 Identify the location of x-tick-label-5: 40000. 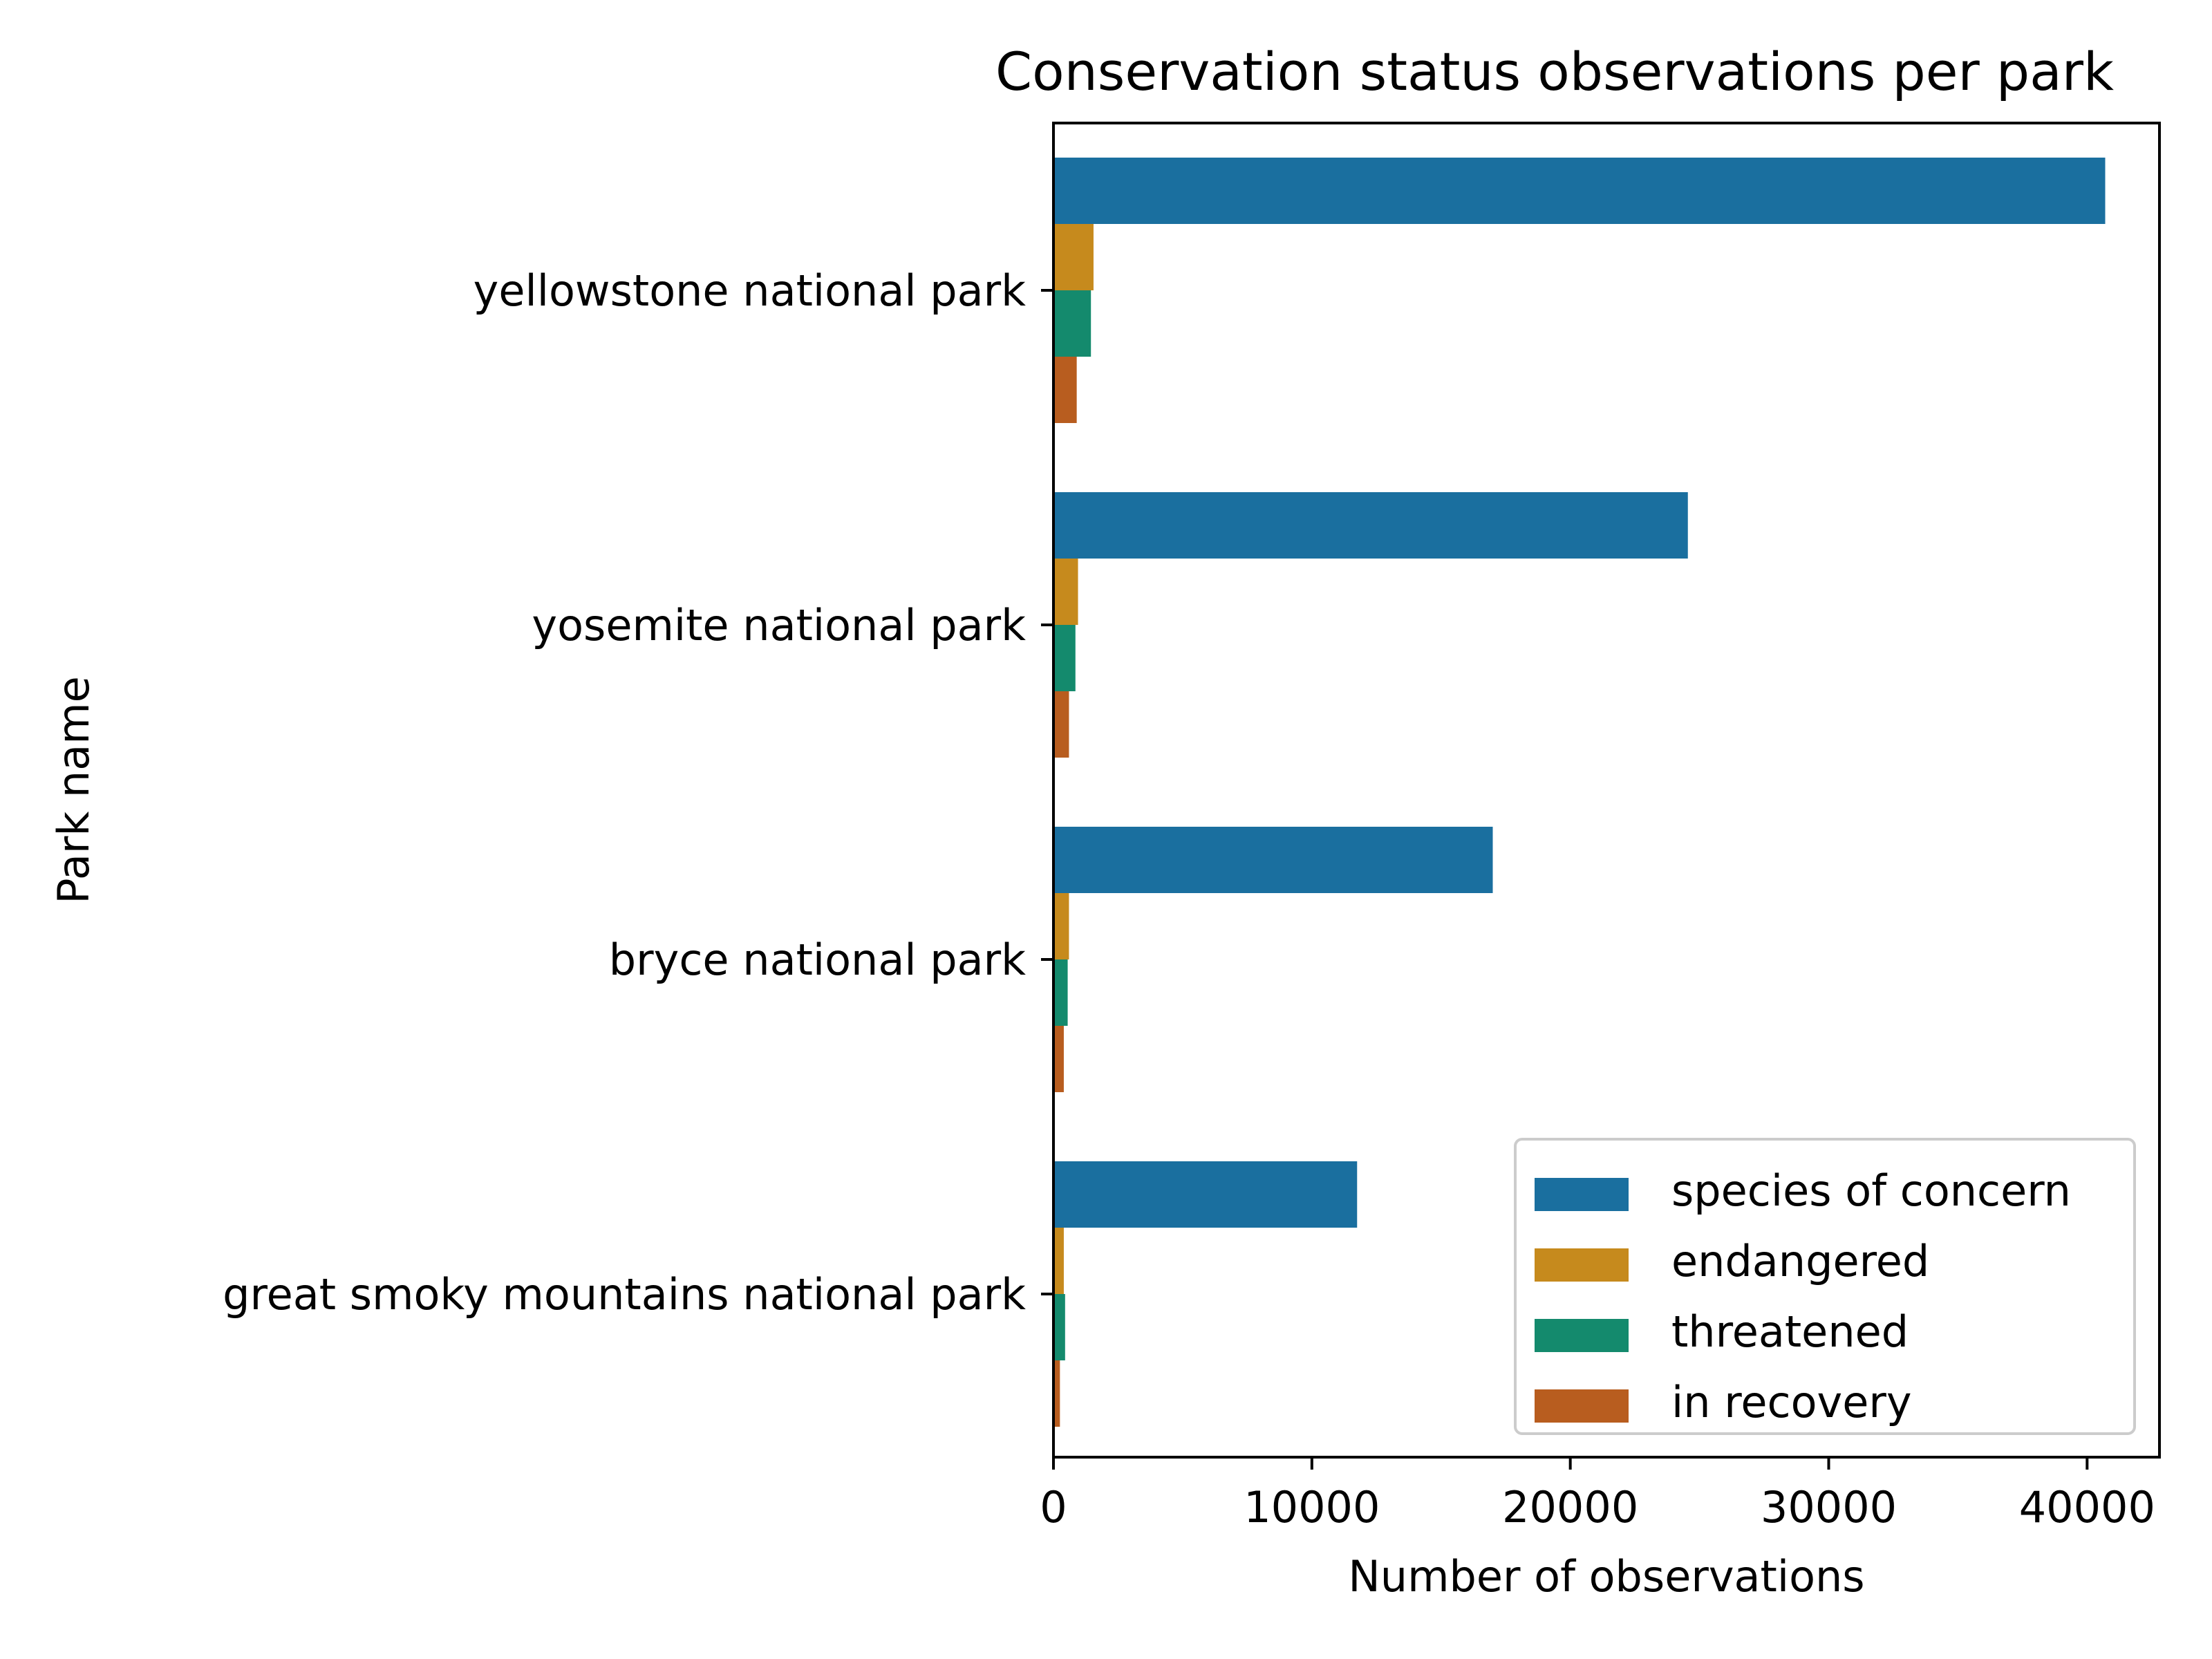
(2087, 1507).